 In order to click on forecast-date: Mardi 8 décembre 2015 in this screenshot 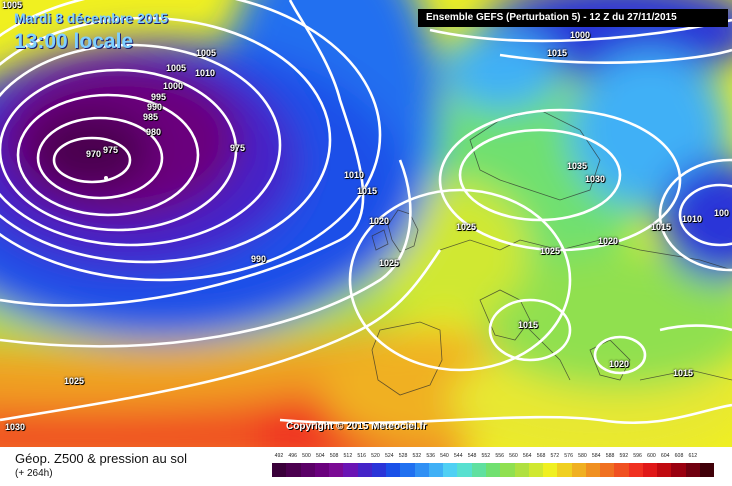, I will do `click(91, 18)`.